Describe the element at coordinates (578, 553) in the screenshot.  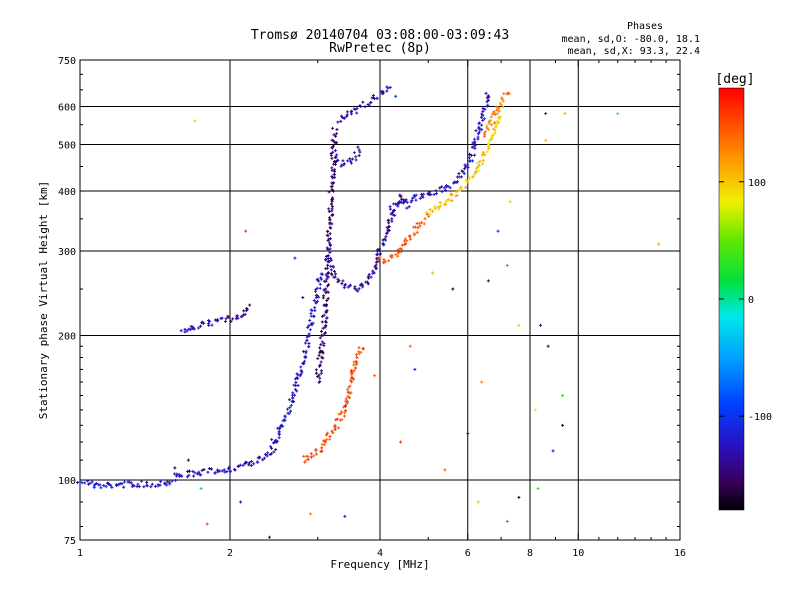
I see `x-tick-label: 10` at that location.